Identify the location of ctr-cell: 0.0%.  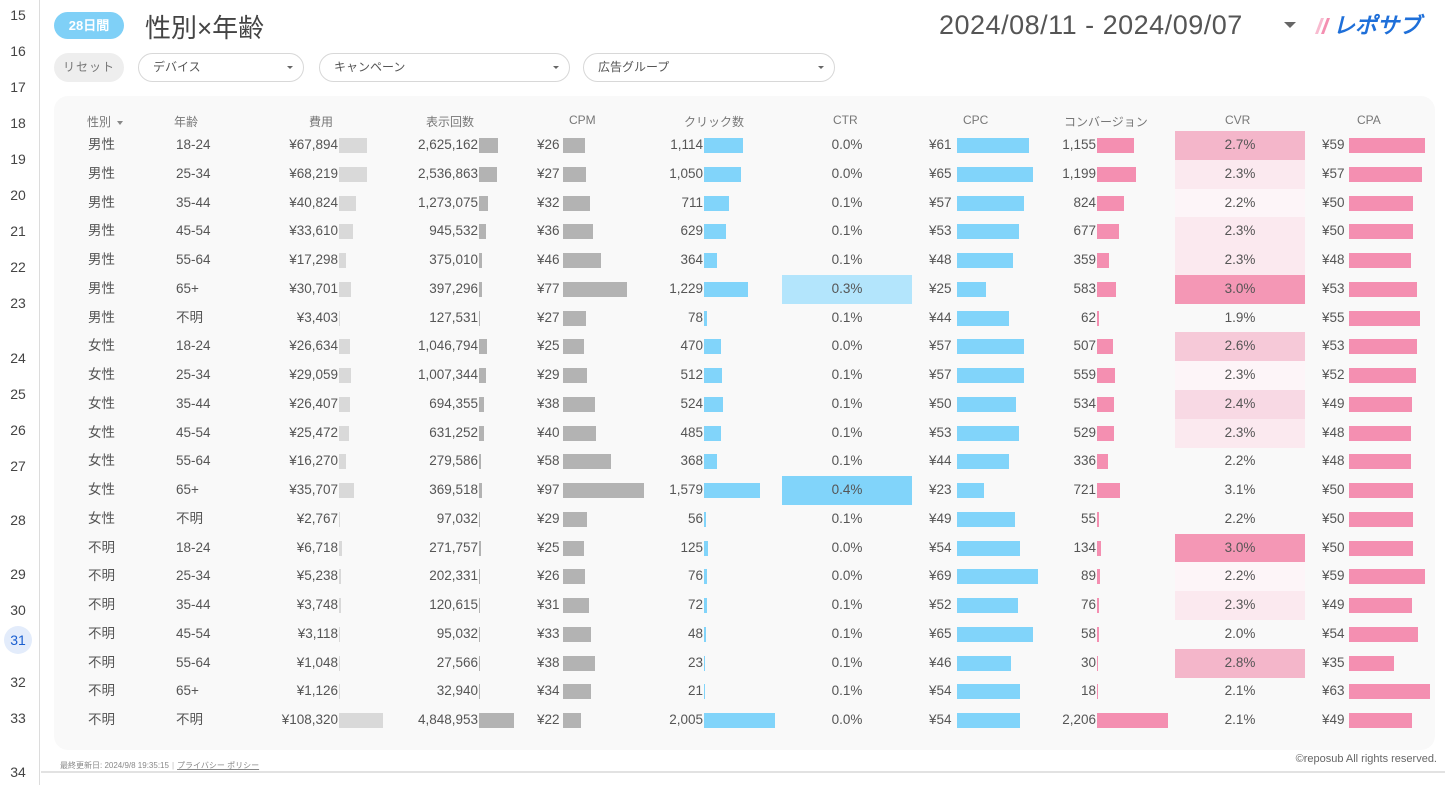
(847, 144).